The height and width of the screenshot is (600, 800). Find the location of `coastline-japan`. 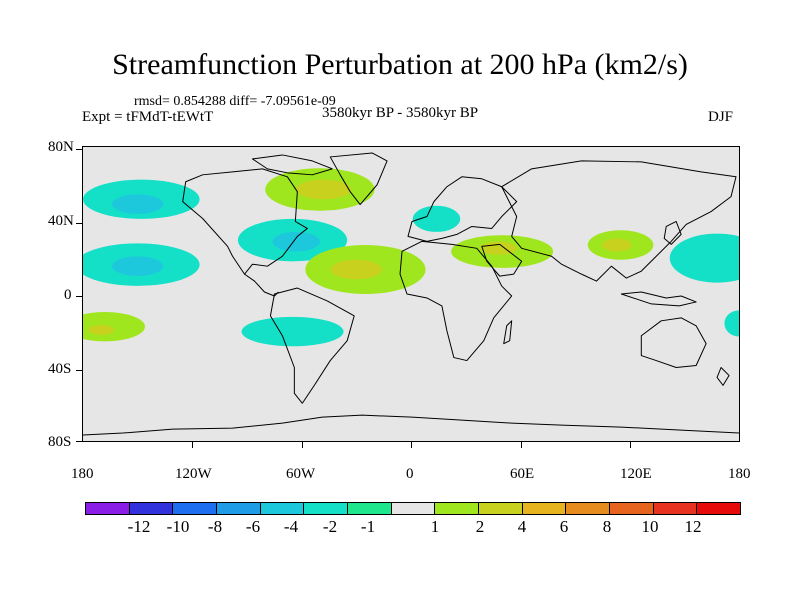

coastline-japan is located at coordinates (672, 232).